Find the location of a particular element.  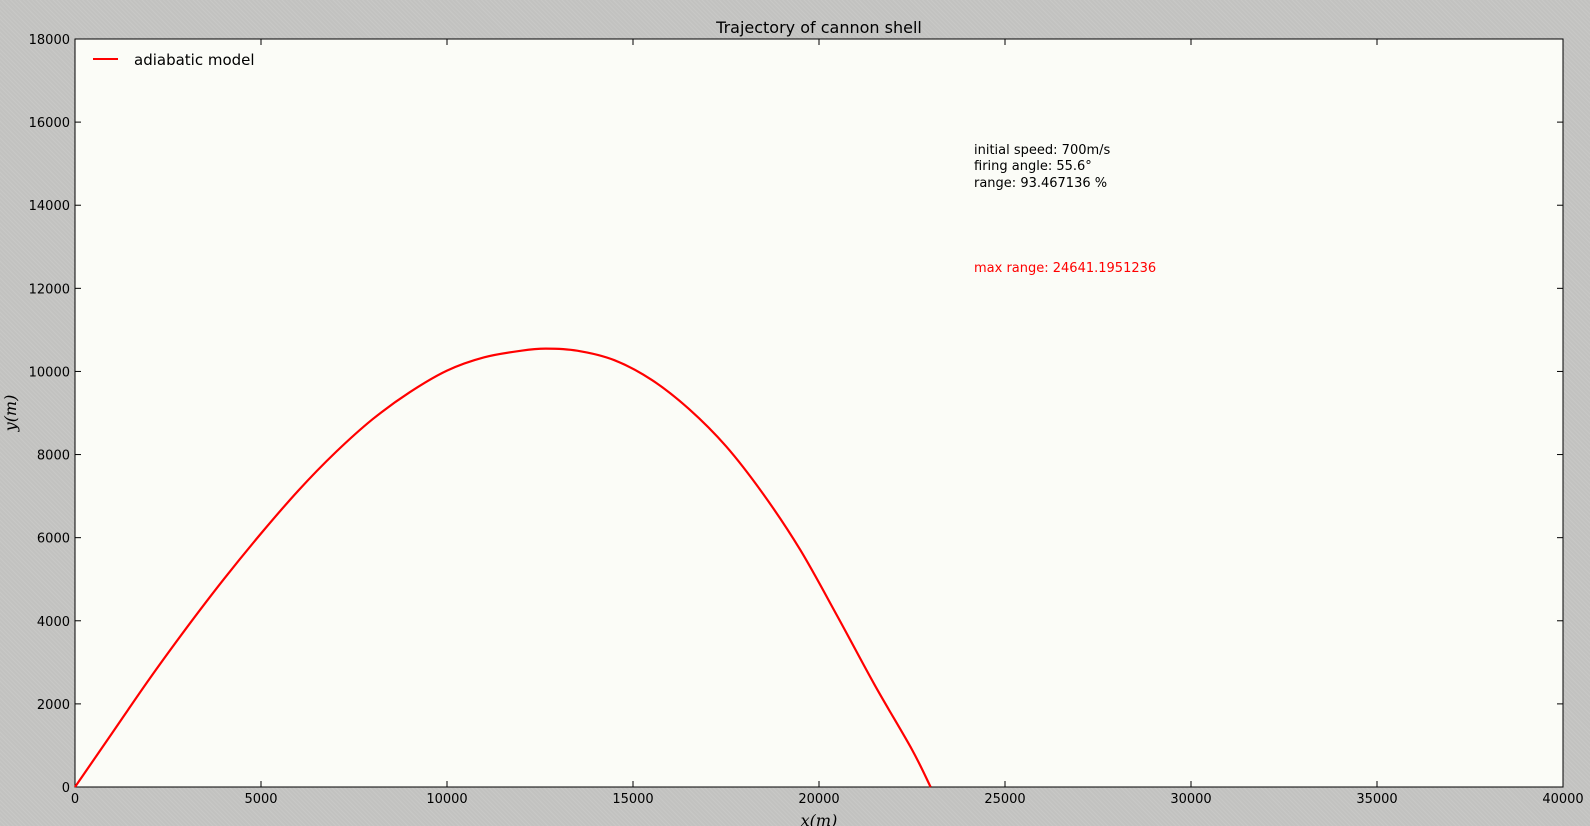

y-tick-label: 18000 is located at coordinates (49, 40).